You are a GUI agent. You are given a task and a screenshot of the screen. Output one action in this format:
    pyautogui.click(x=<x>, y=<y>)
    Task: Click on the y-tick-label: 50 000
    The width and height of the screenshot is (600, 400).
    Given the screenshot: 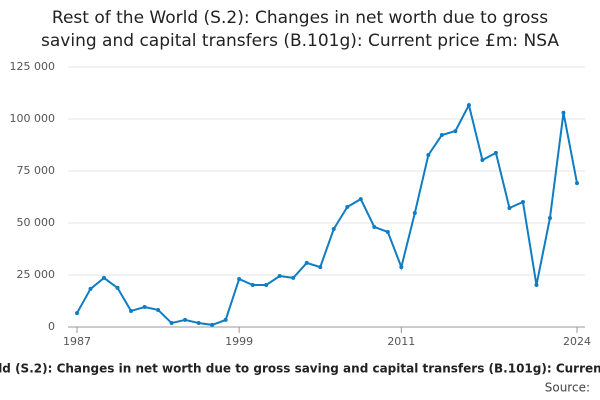 What is the action you would take?
    pyautogui.click(x=36, y=222)
    